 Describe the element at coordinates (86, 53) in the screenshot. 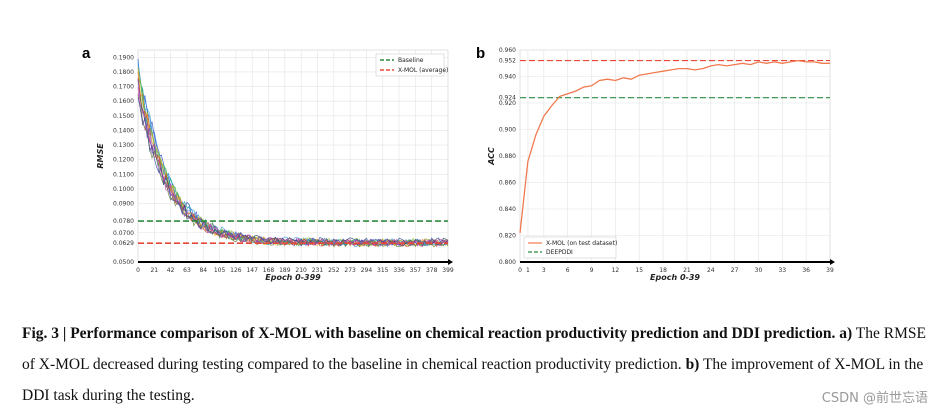

I see `panel-letter-a: a` at that location.